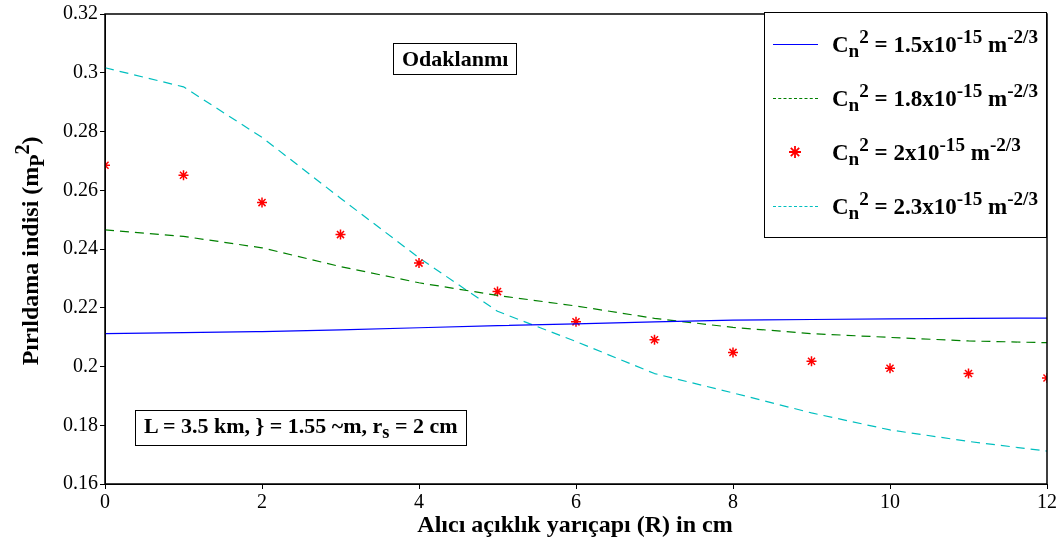  I want to click on y-tick-label: 0.18, so click(80, 423).